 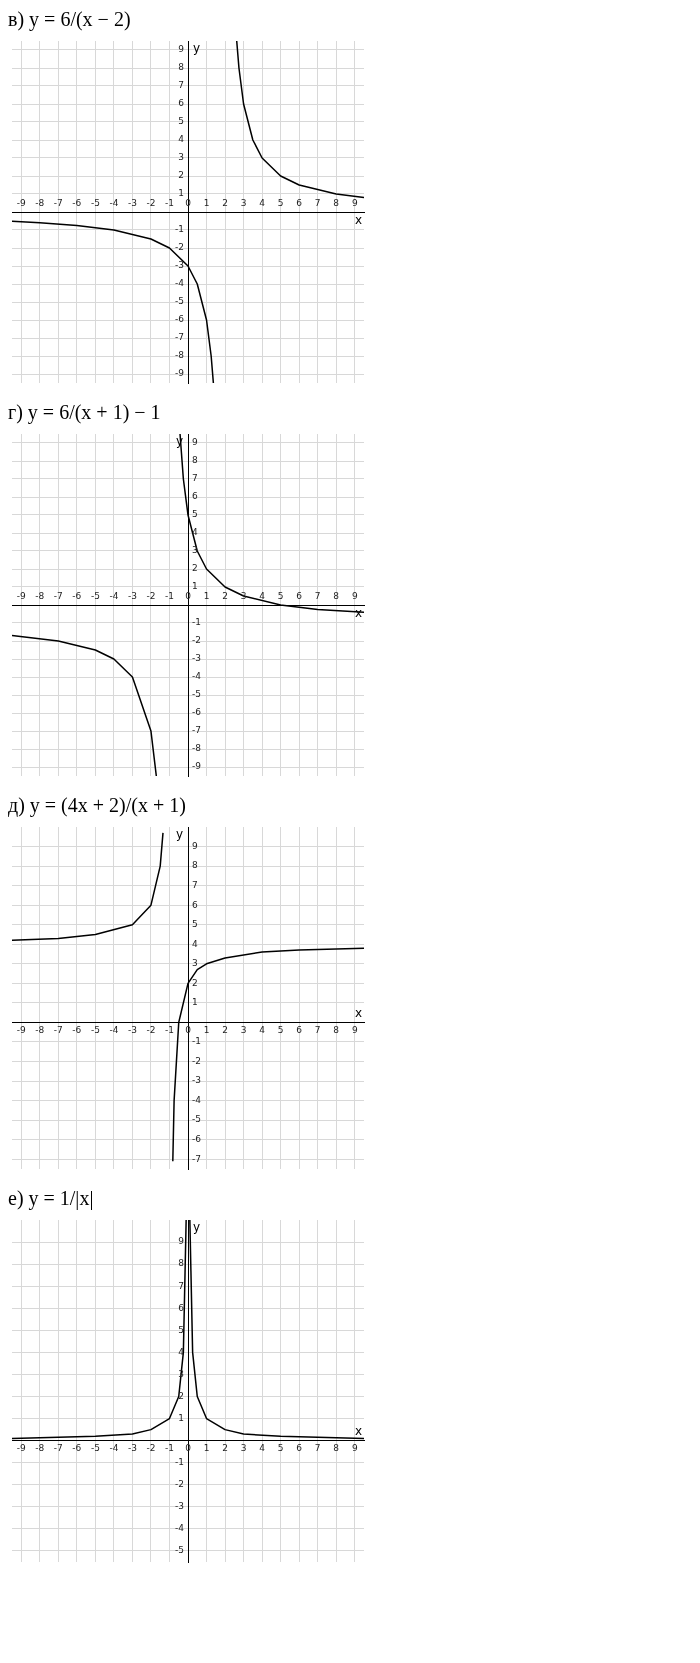 What do you see at coordinates (195, 943) in the screenshot?
I see `y-tick-label: 4` at bounding box center [195, 943].